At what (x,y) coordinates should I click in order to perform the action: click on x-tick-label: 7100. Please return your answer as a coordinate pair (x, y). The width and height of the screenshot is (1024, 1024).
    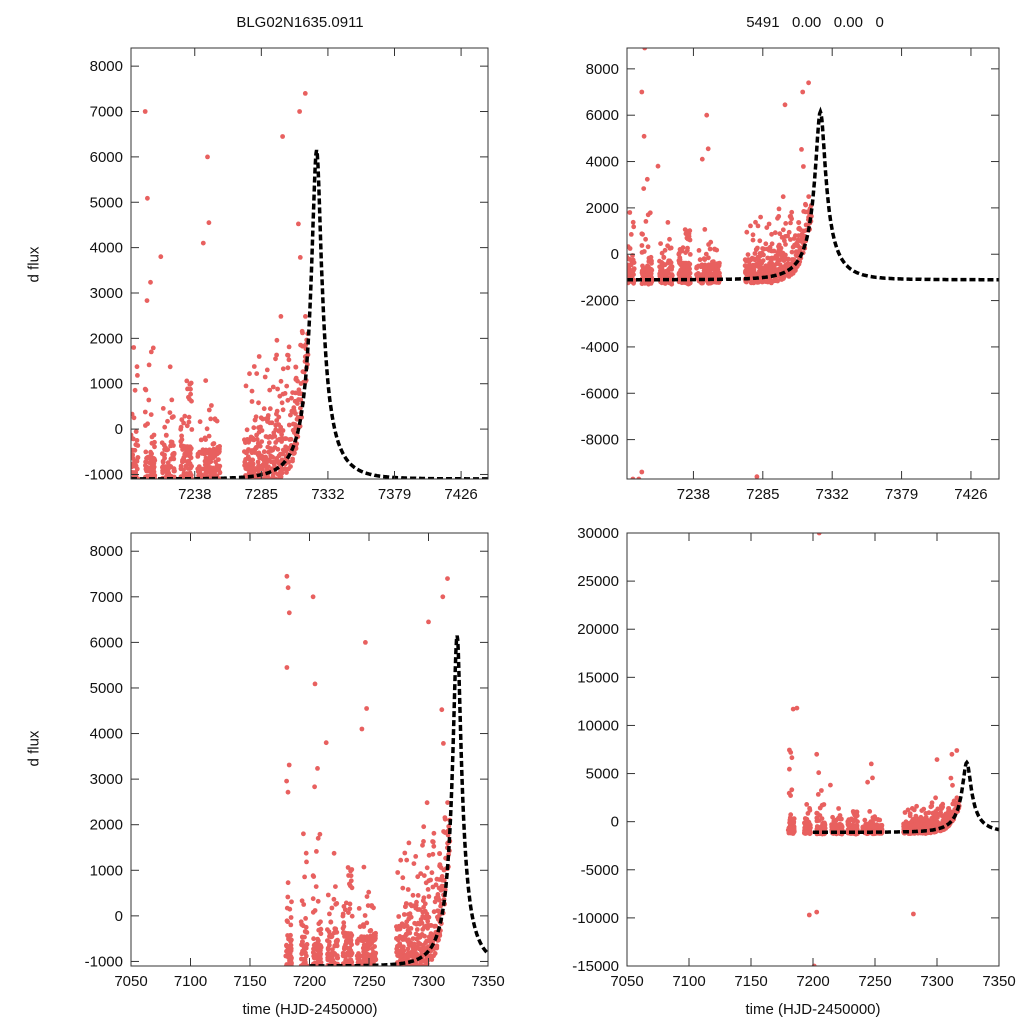
    Looking at the image, I should click on (190, 981).